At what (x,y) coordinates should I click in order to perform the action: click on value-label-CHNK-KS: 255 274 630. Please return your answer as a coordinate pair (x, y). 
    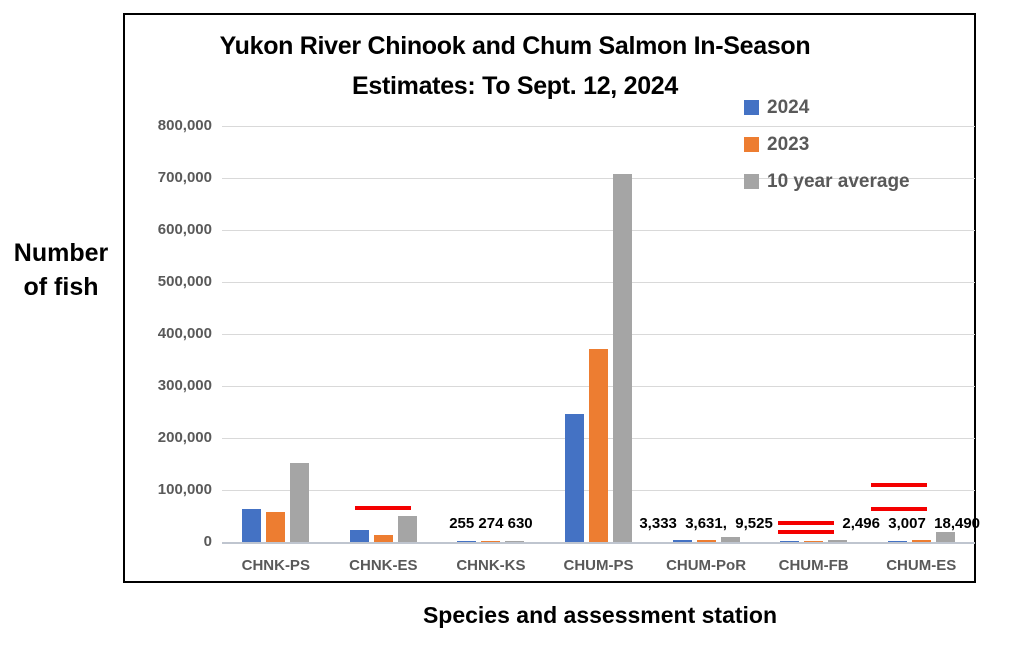
    Looking at the image, I should click on (491, 523).